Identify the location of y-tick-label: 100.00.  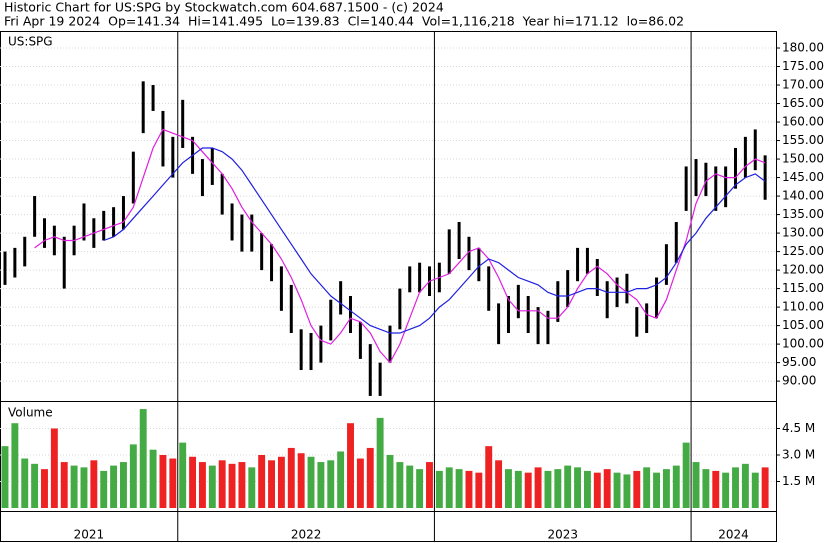
(803, 344).